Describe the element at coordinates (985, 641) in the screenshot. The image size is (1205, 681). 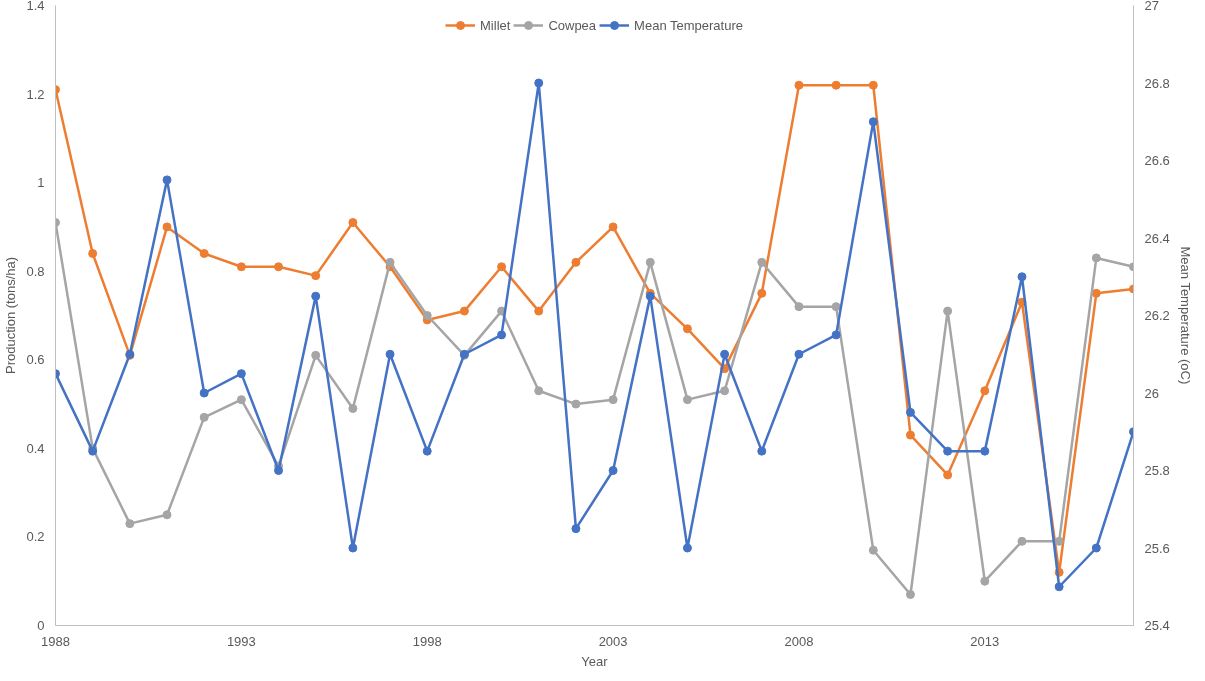
I see `x-tick-label: 2013` at that location.